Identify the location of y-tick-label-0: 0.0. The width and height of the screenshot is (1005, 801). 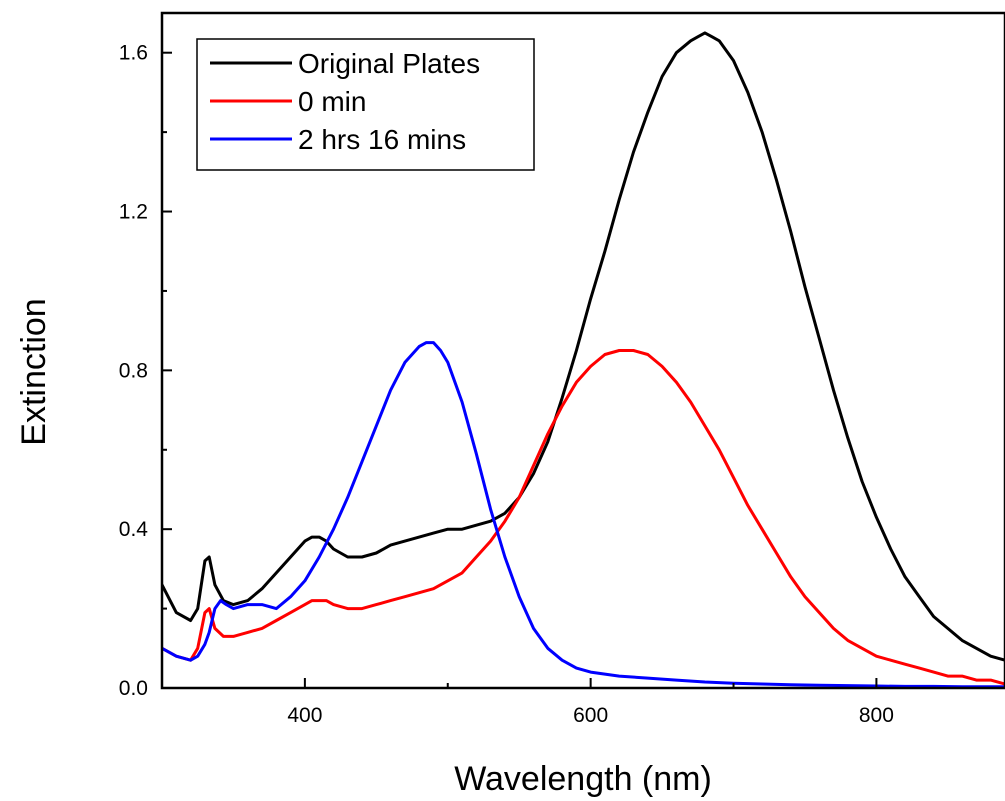
(133, 688).